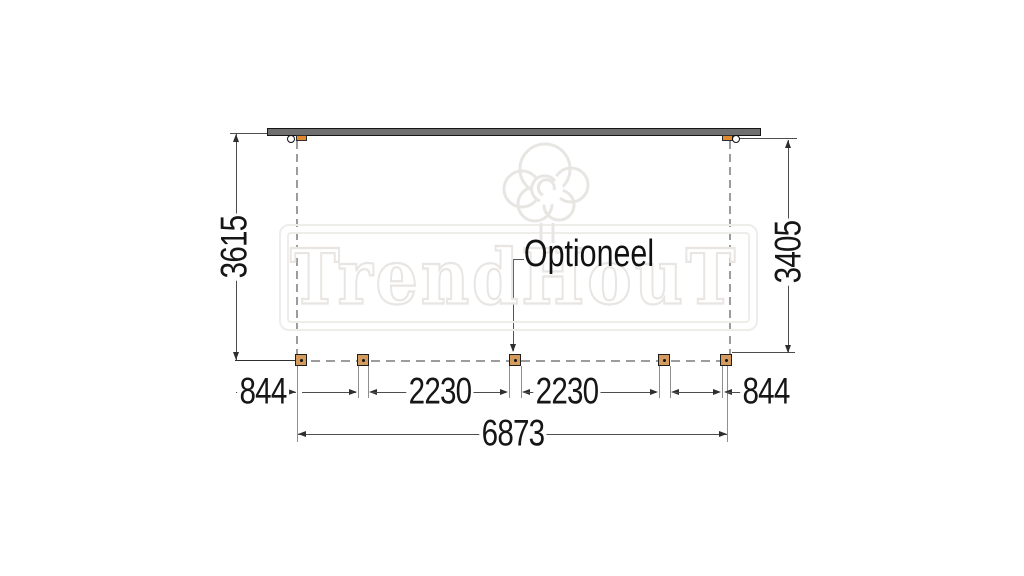  I want to click on watermark-brand-text: TrendHouT, so click(514, 276).